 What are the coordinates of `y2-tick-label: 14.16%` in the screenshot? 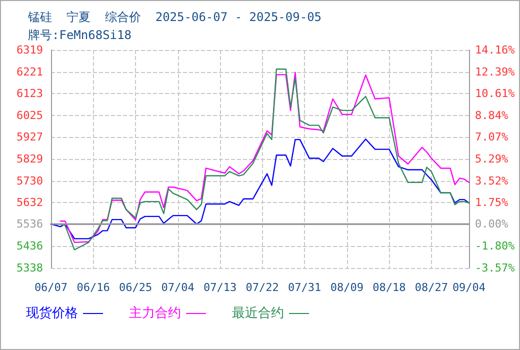 It's located at (495, 50).